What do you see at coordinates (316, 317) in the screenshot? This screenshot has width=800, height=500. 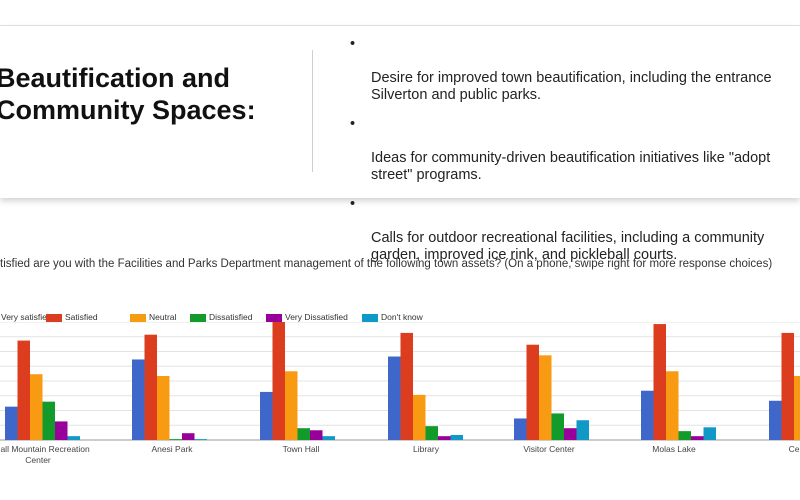 I see `legend-label: Very Dissatisfied` at bounding box center [316, 317].